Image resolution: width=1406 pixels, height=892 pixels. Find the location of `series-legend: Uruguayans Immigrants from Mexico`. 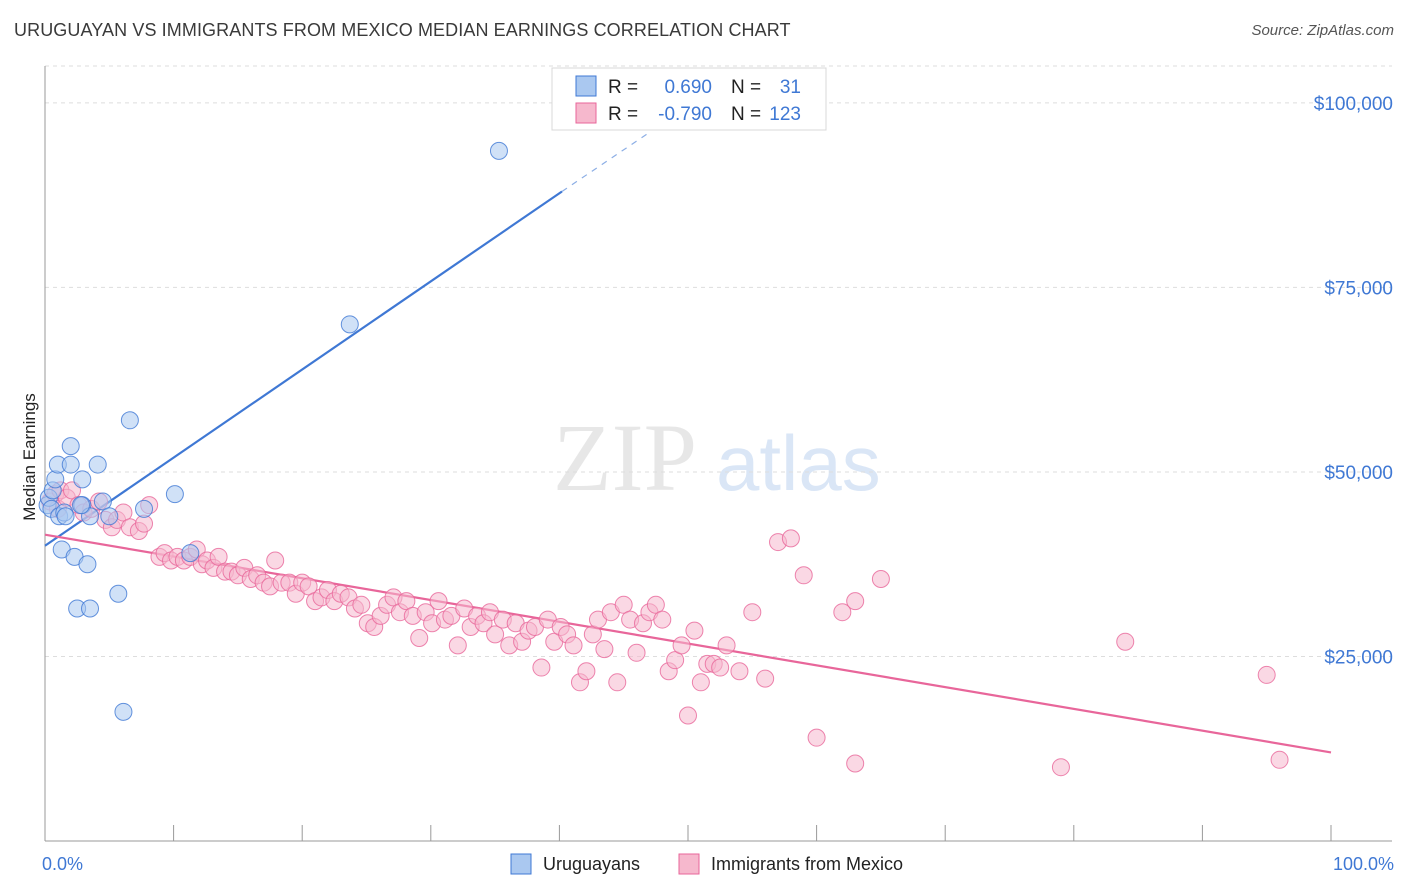

series-legend: Uruguayans Immigrants from Mexico is located at coordinates (706, 864).